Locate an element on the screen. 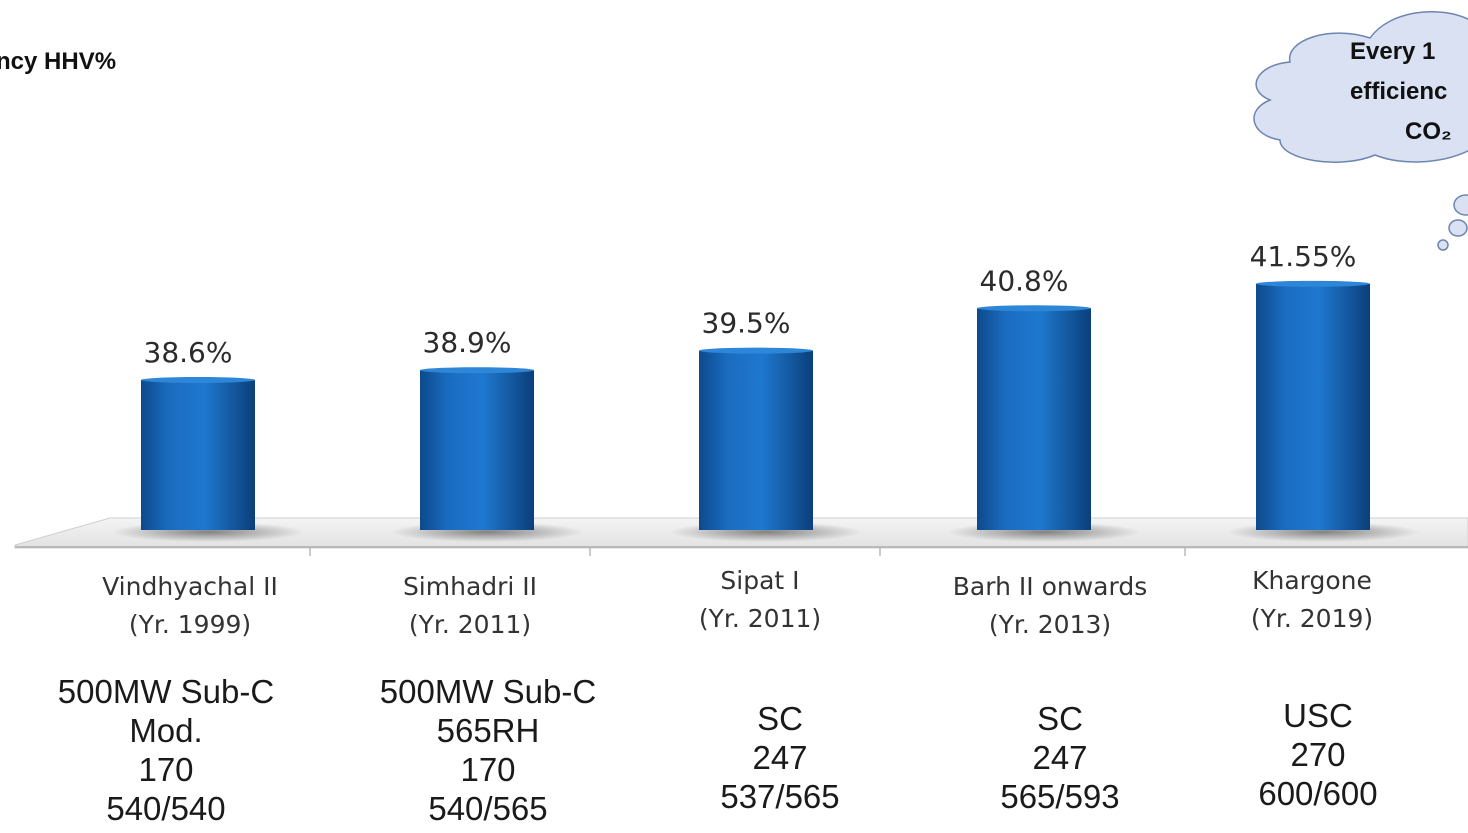 This screenshot has width=1468, height=833. chart-title: ncy HHV% is located at coordinates (58, 61).